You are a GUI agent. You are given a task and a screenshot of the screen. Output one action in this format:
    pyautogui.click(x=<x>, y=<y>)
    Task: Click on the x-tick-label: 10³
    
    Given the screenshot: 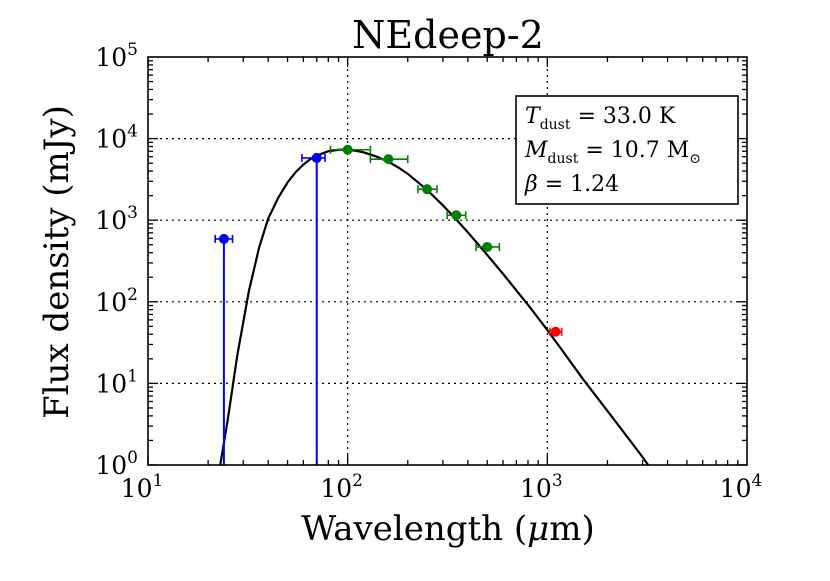 What is the action you would take?
    pyautogui.click(x=541, y=487)
    